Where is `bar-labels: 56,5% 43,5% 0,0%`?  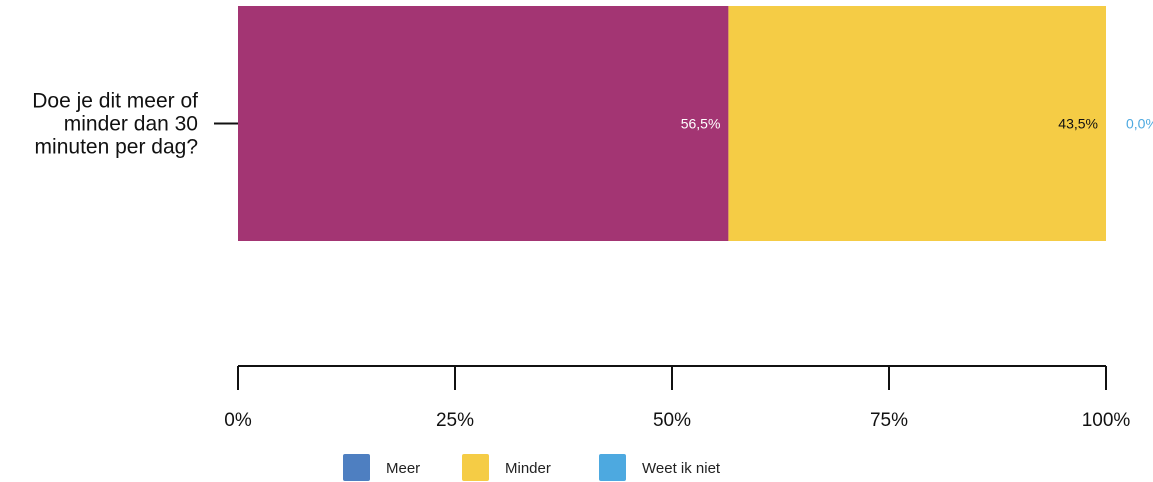 bar-labels: 56,5% 43,5% 0,0% is located at coordinates (917, 124).